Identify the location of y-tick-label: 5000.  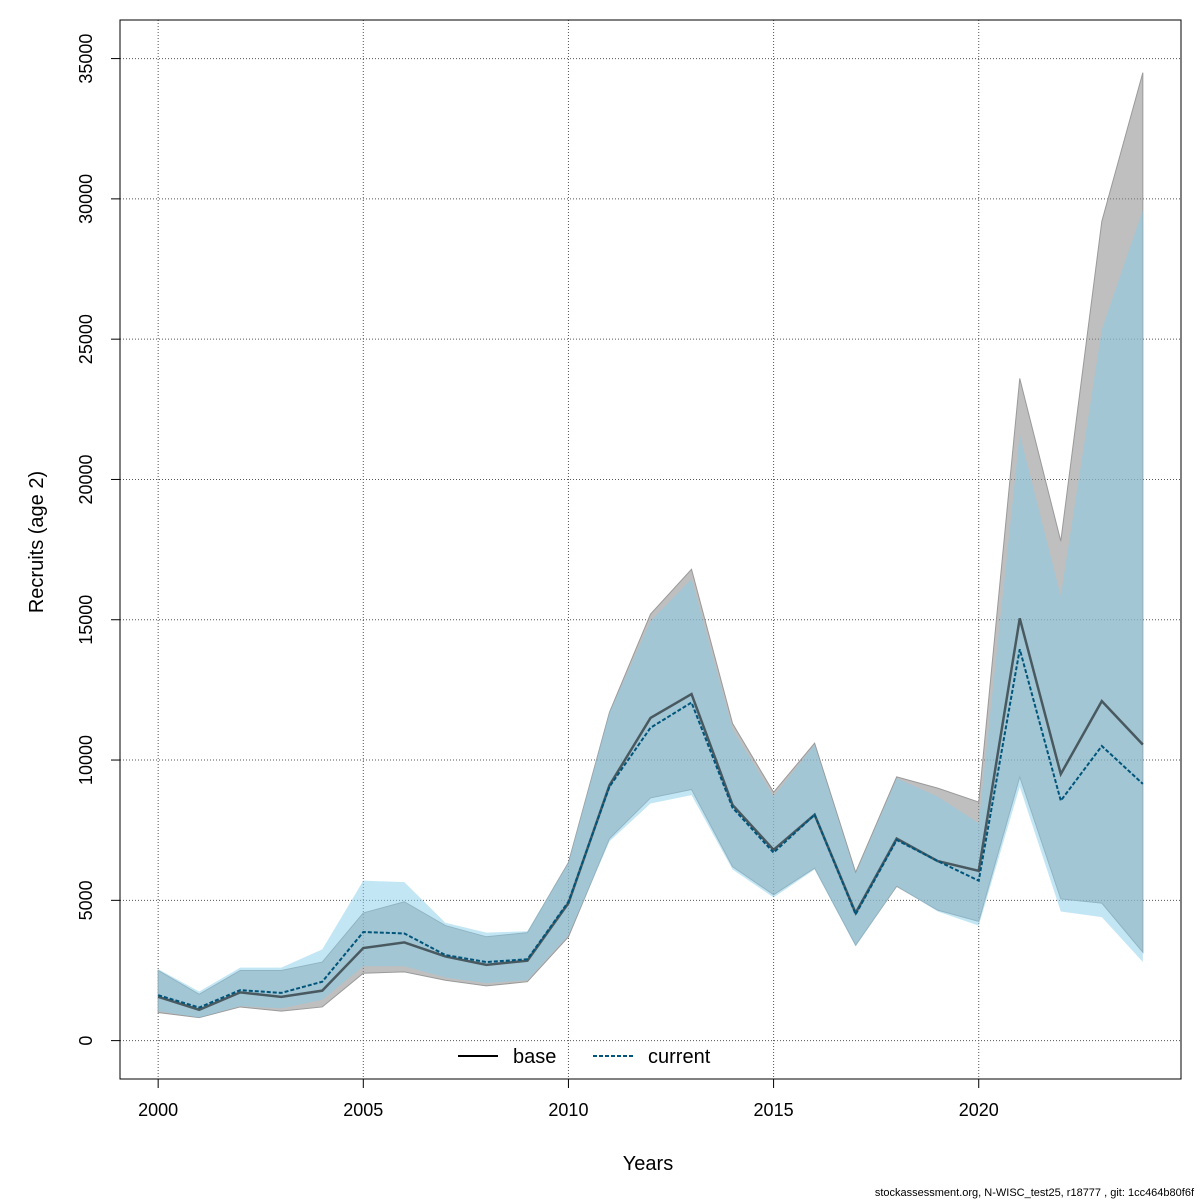
(86, 900).